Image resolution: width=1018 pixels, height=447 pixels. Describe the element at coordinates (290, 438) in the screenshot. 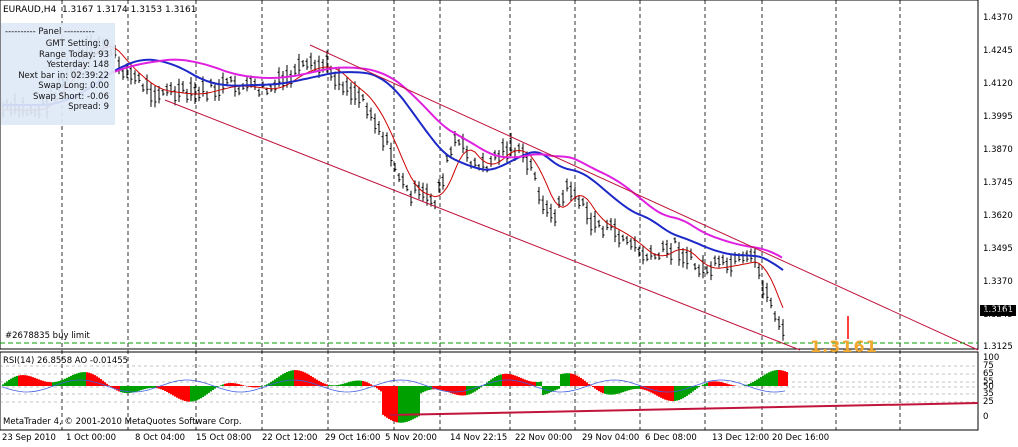

I see `date-axis-label: 22 Oct 12:00` at that location.